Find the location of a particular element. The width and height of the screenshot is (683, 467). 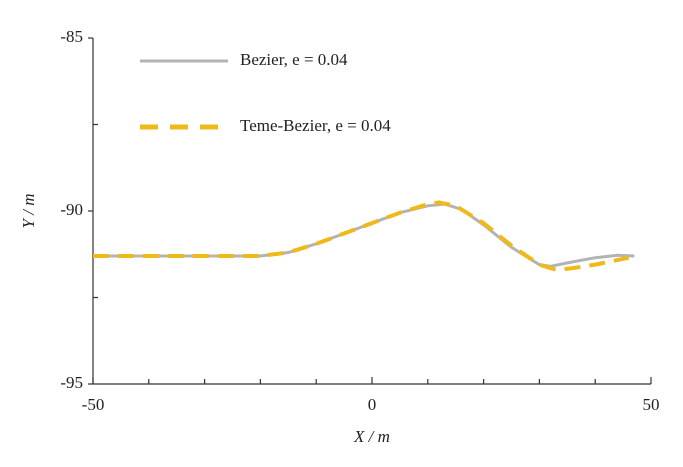

x-axis-label: X / m is located at coordinates (371, 436).